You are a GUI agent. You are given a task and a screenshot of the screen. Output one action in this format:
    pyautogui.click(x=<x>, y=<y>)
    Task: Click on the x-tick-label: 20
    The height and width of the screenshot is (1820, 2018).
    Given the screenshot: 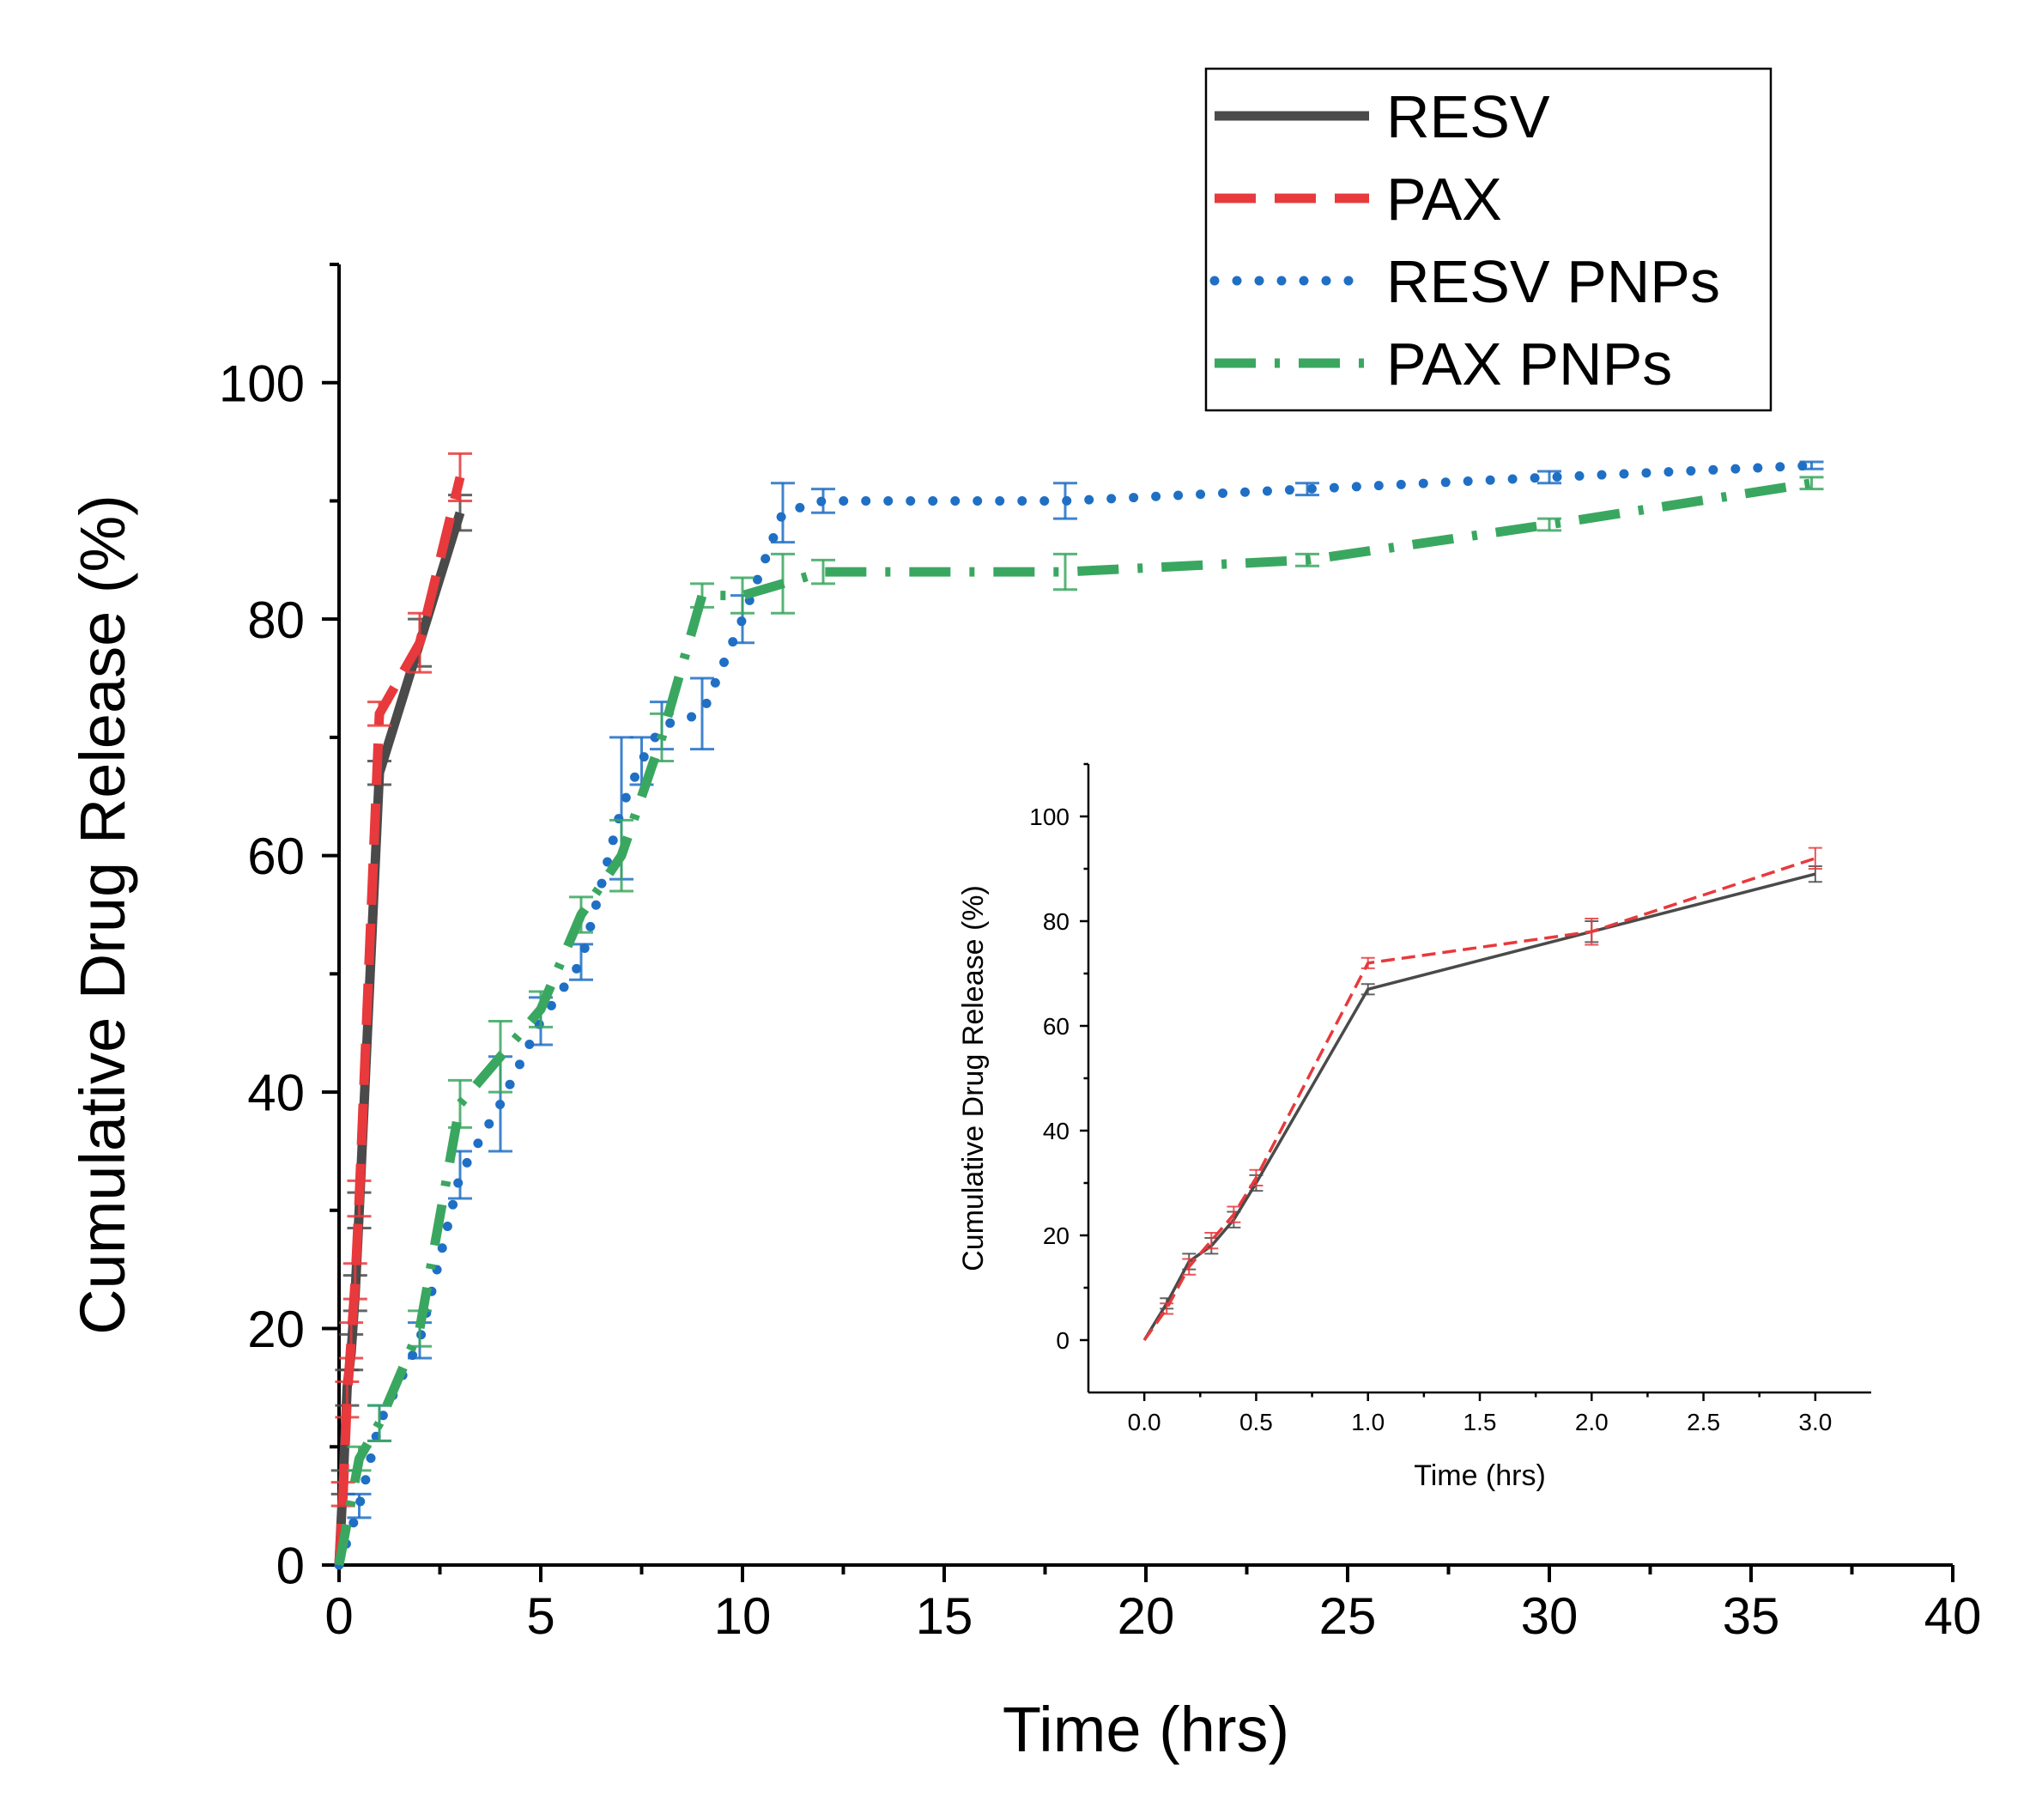 What is the action you would take?
    pyautogui.click(x=1146, y=1616)
    